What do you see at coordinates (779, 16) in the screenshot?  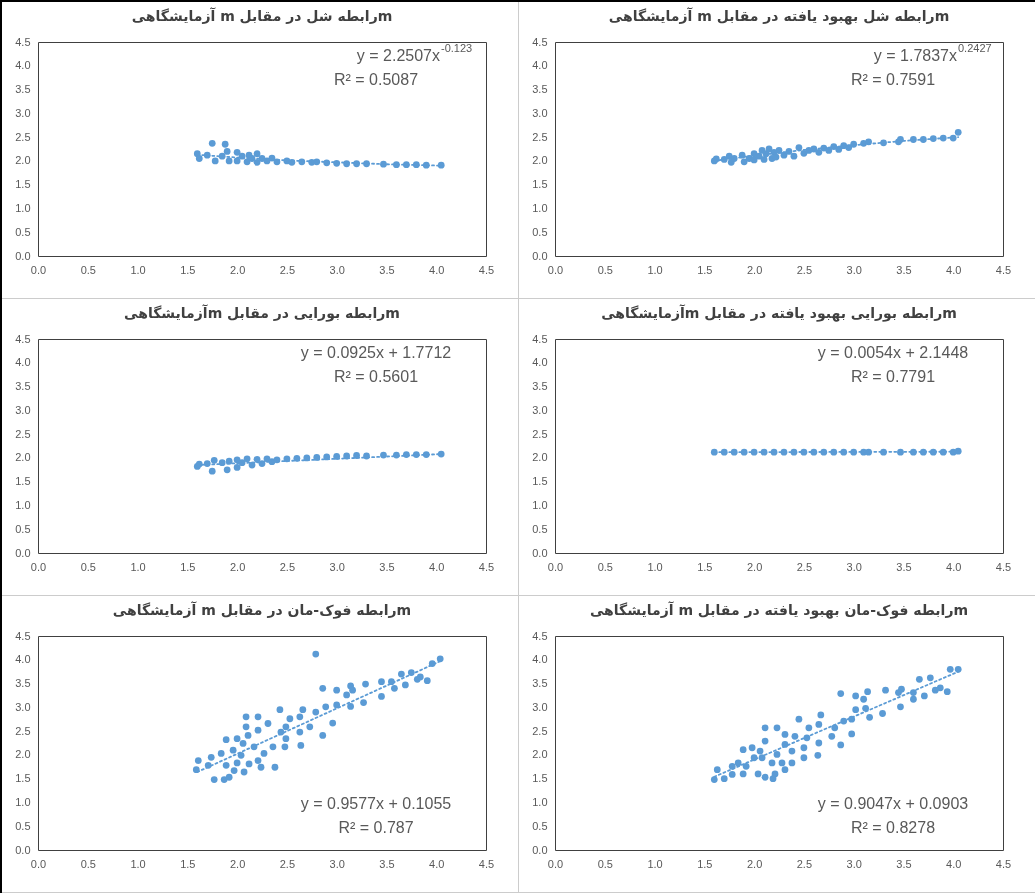 I see `chart-title: mرابطه شل بهبود یافته در مقابل m آزمایشگاهی` at bounding box center [779, 16].